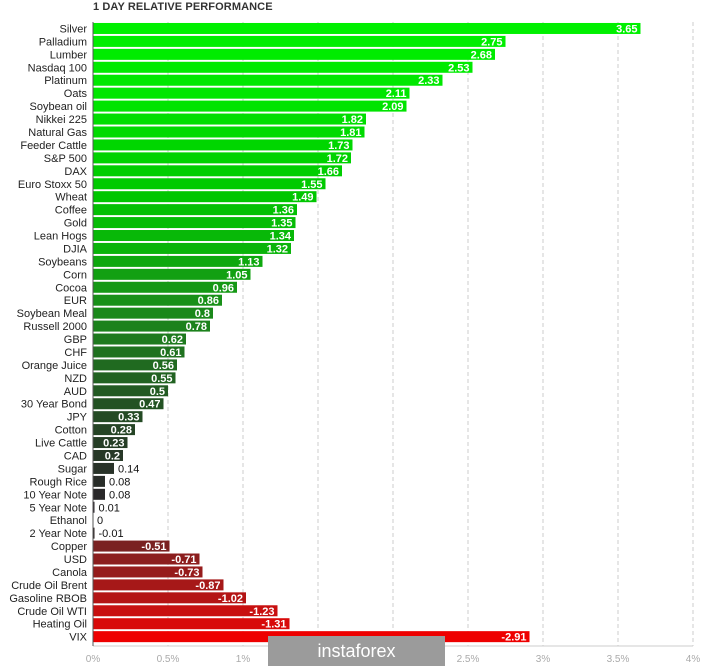 Image resolution: width=711 pixels, height=668 pixels. I want to click on category-label: 2 Year Note, so click(59, 534).